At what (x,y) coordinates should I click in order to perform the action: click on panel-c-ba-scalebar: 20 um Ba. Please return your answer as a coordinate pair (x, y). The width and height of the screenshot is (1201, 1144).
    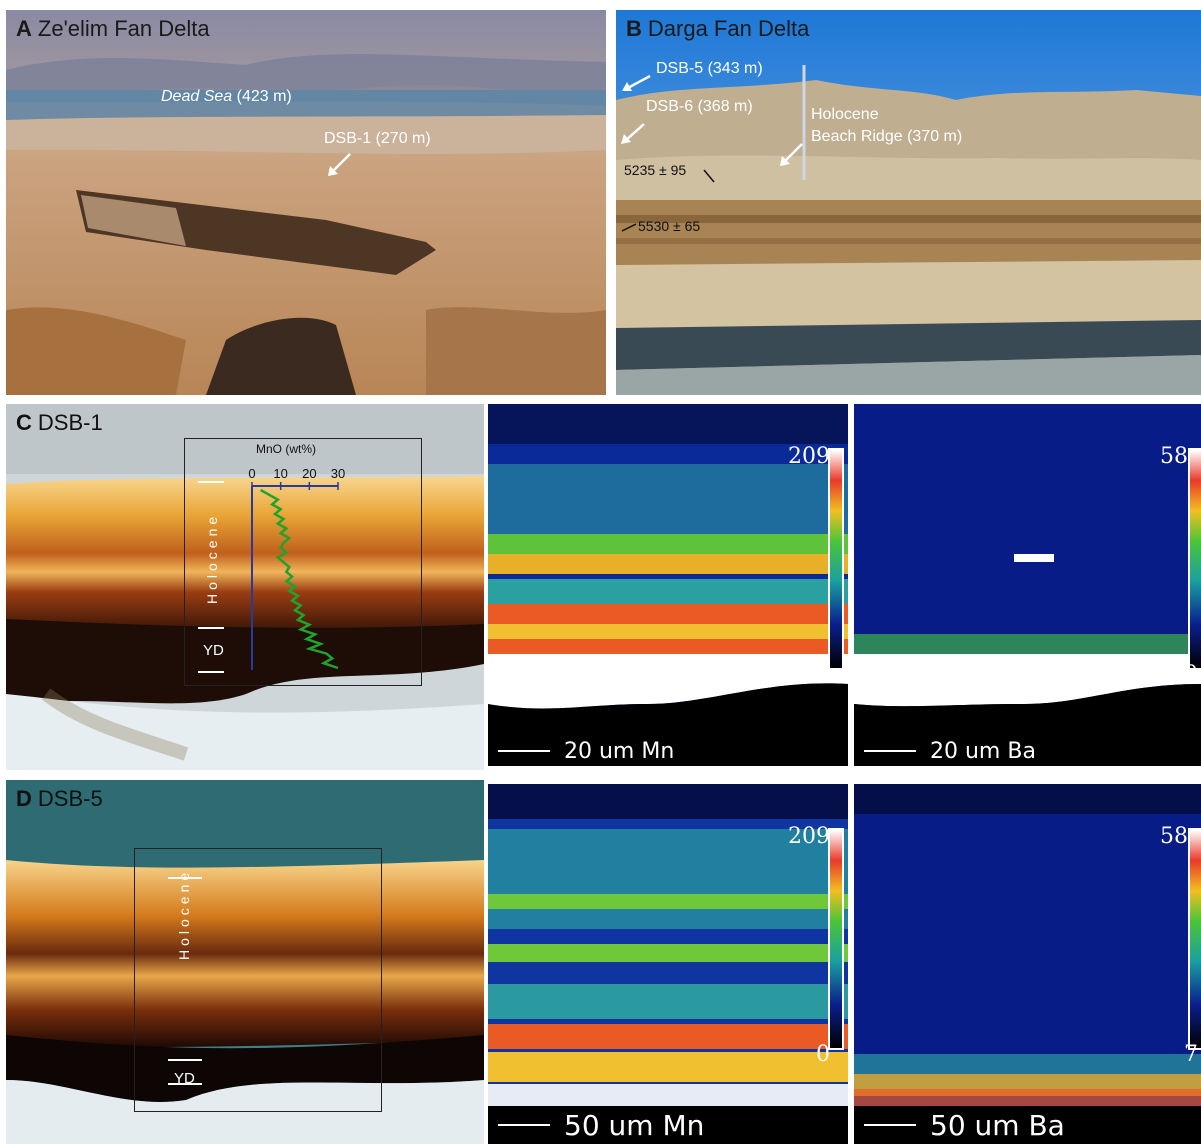
    Looking at the image, I should click on (950, 751).